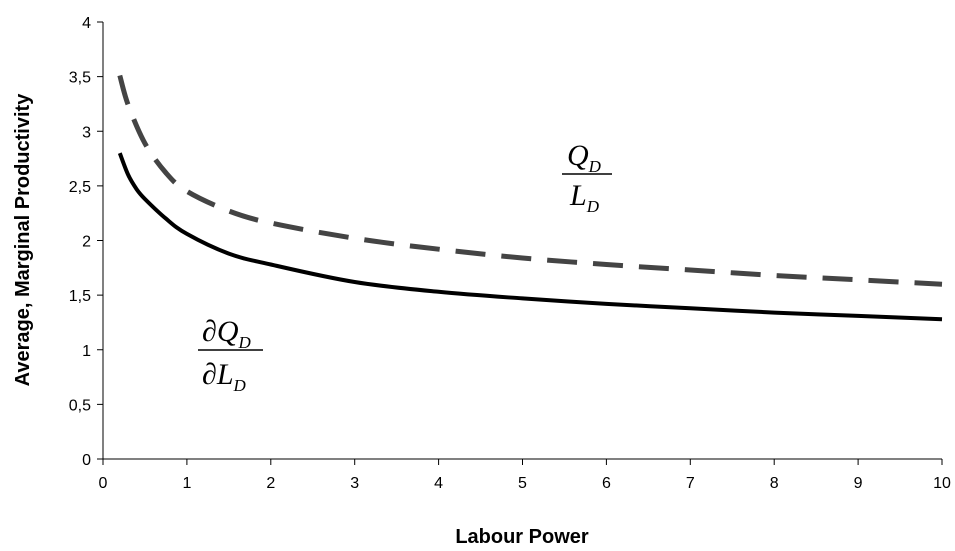 The height and width of the screenshot is (551, 955). What do you see at coordinates (438, 483) in the screenshot?
I see `x-tick-label: 4` at bounding box center [438, 483].